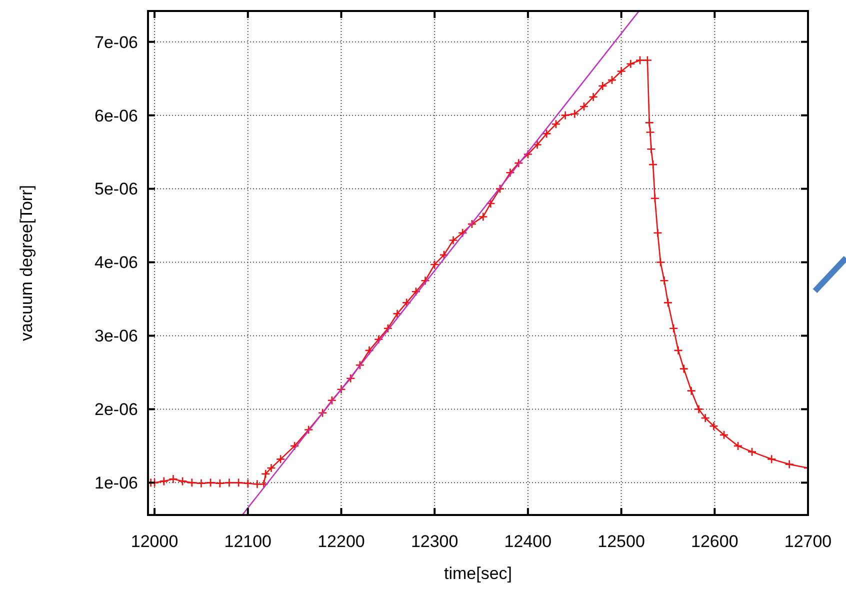 The height and width of the screenshot is (589, 846). Describe the element at coordinates (528, 541) in the screenshot. I see `x-tick-label: 12400` at that location.